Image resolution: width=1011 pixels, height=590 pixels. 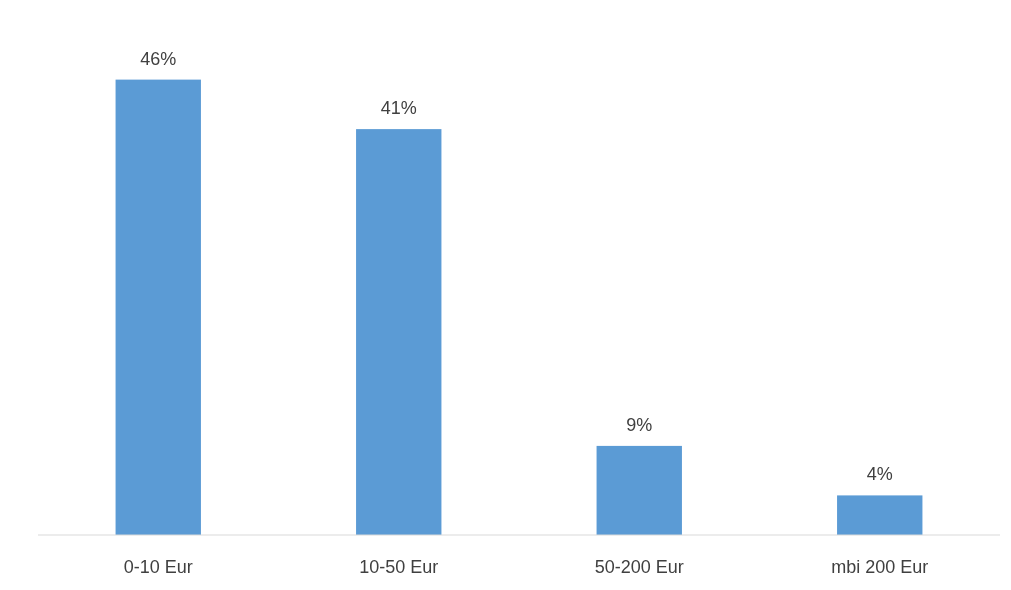 I want to click on data-label: 46%, so click(x=158, y=58).